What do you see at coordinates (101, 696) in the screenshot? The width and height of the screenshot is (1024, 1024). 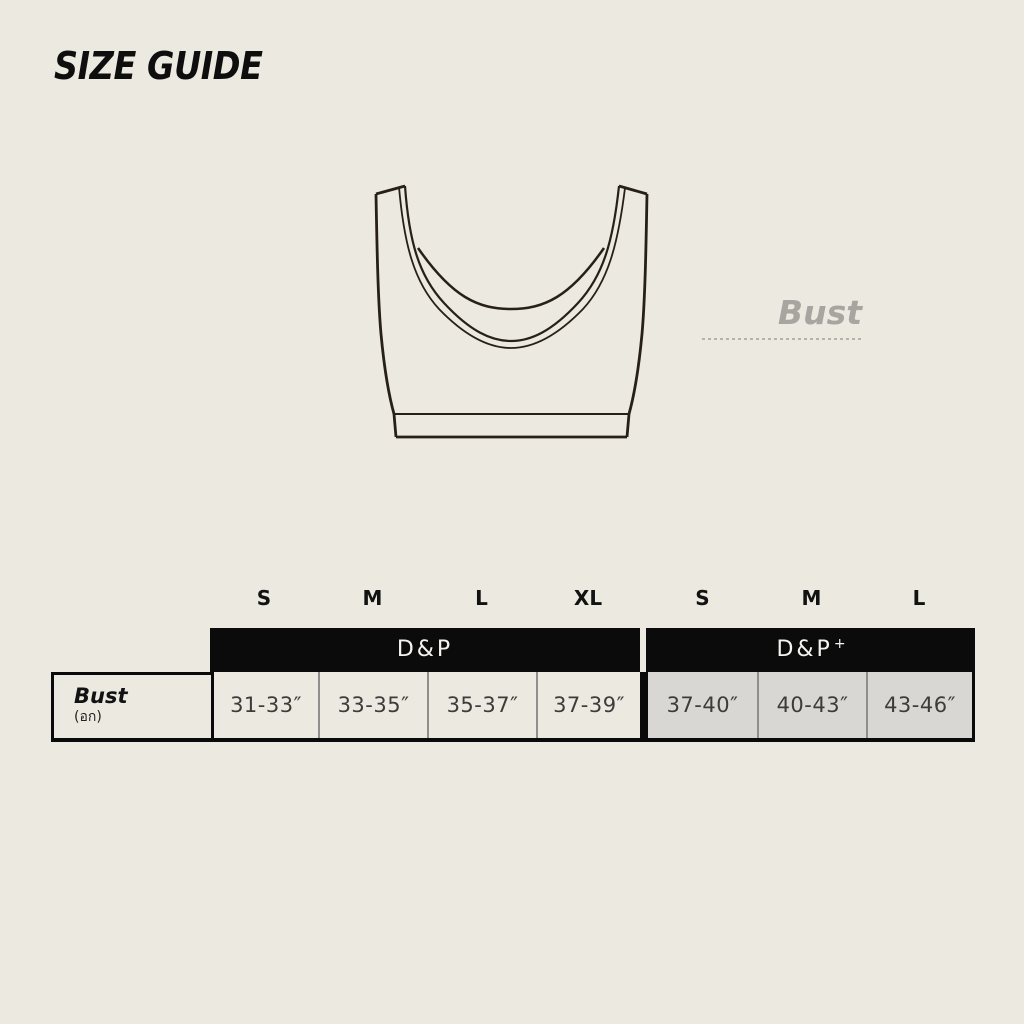 I see `row-header-bust-label: Bust` at bounding box center [101, 696].